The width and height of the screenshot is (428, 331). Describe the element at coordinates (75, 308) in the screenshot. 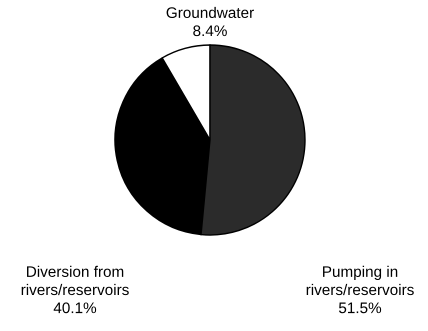

I see `data-label: 40.1%` at that location.